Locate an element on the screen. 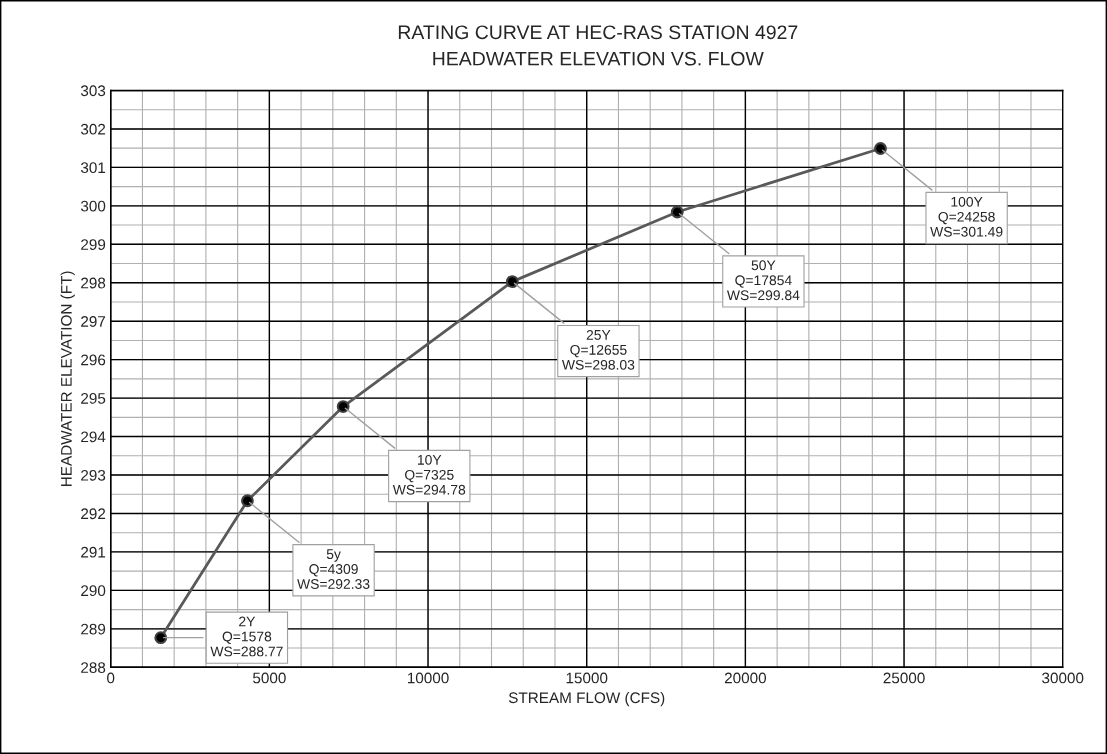 This screenshot has width=1107, height=754. chart-title: RATING CURVE AT HEC-RAS STATION 4927 is located at coordinates (598, 32).